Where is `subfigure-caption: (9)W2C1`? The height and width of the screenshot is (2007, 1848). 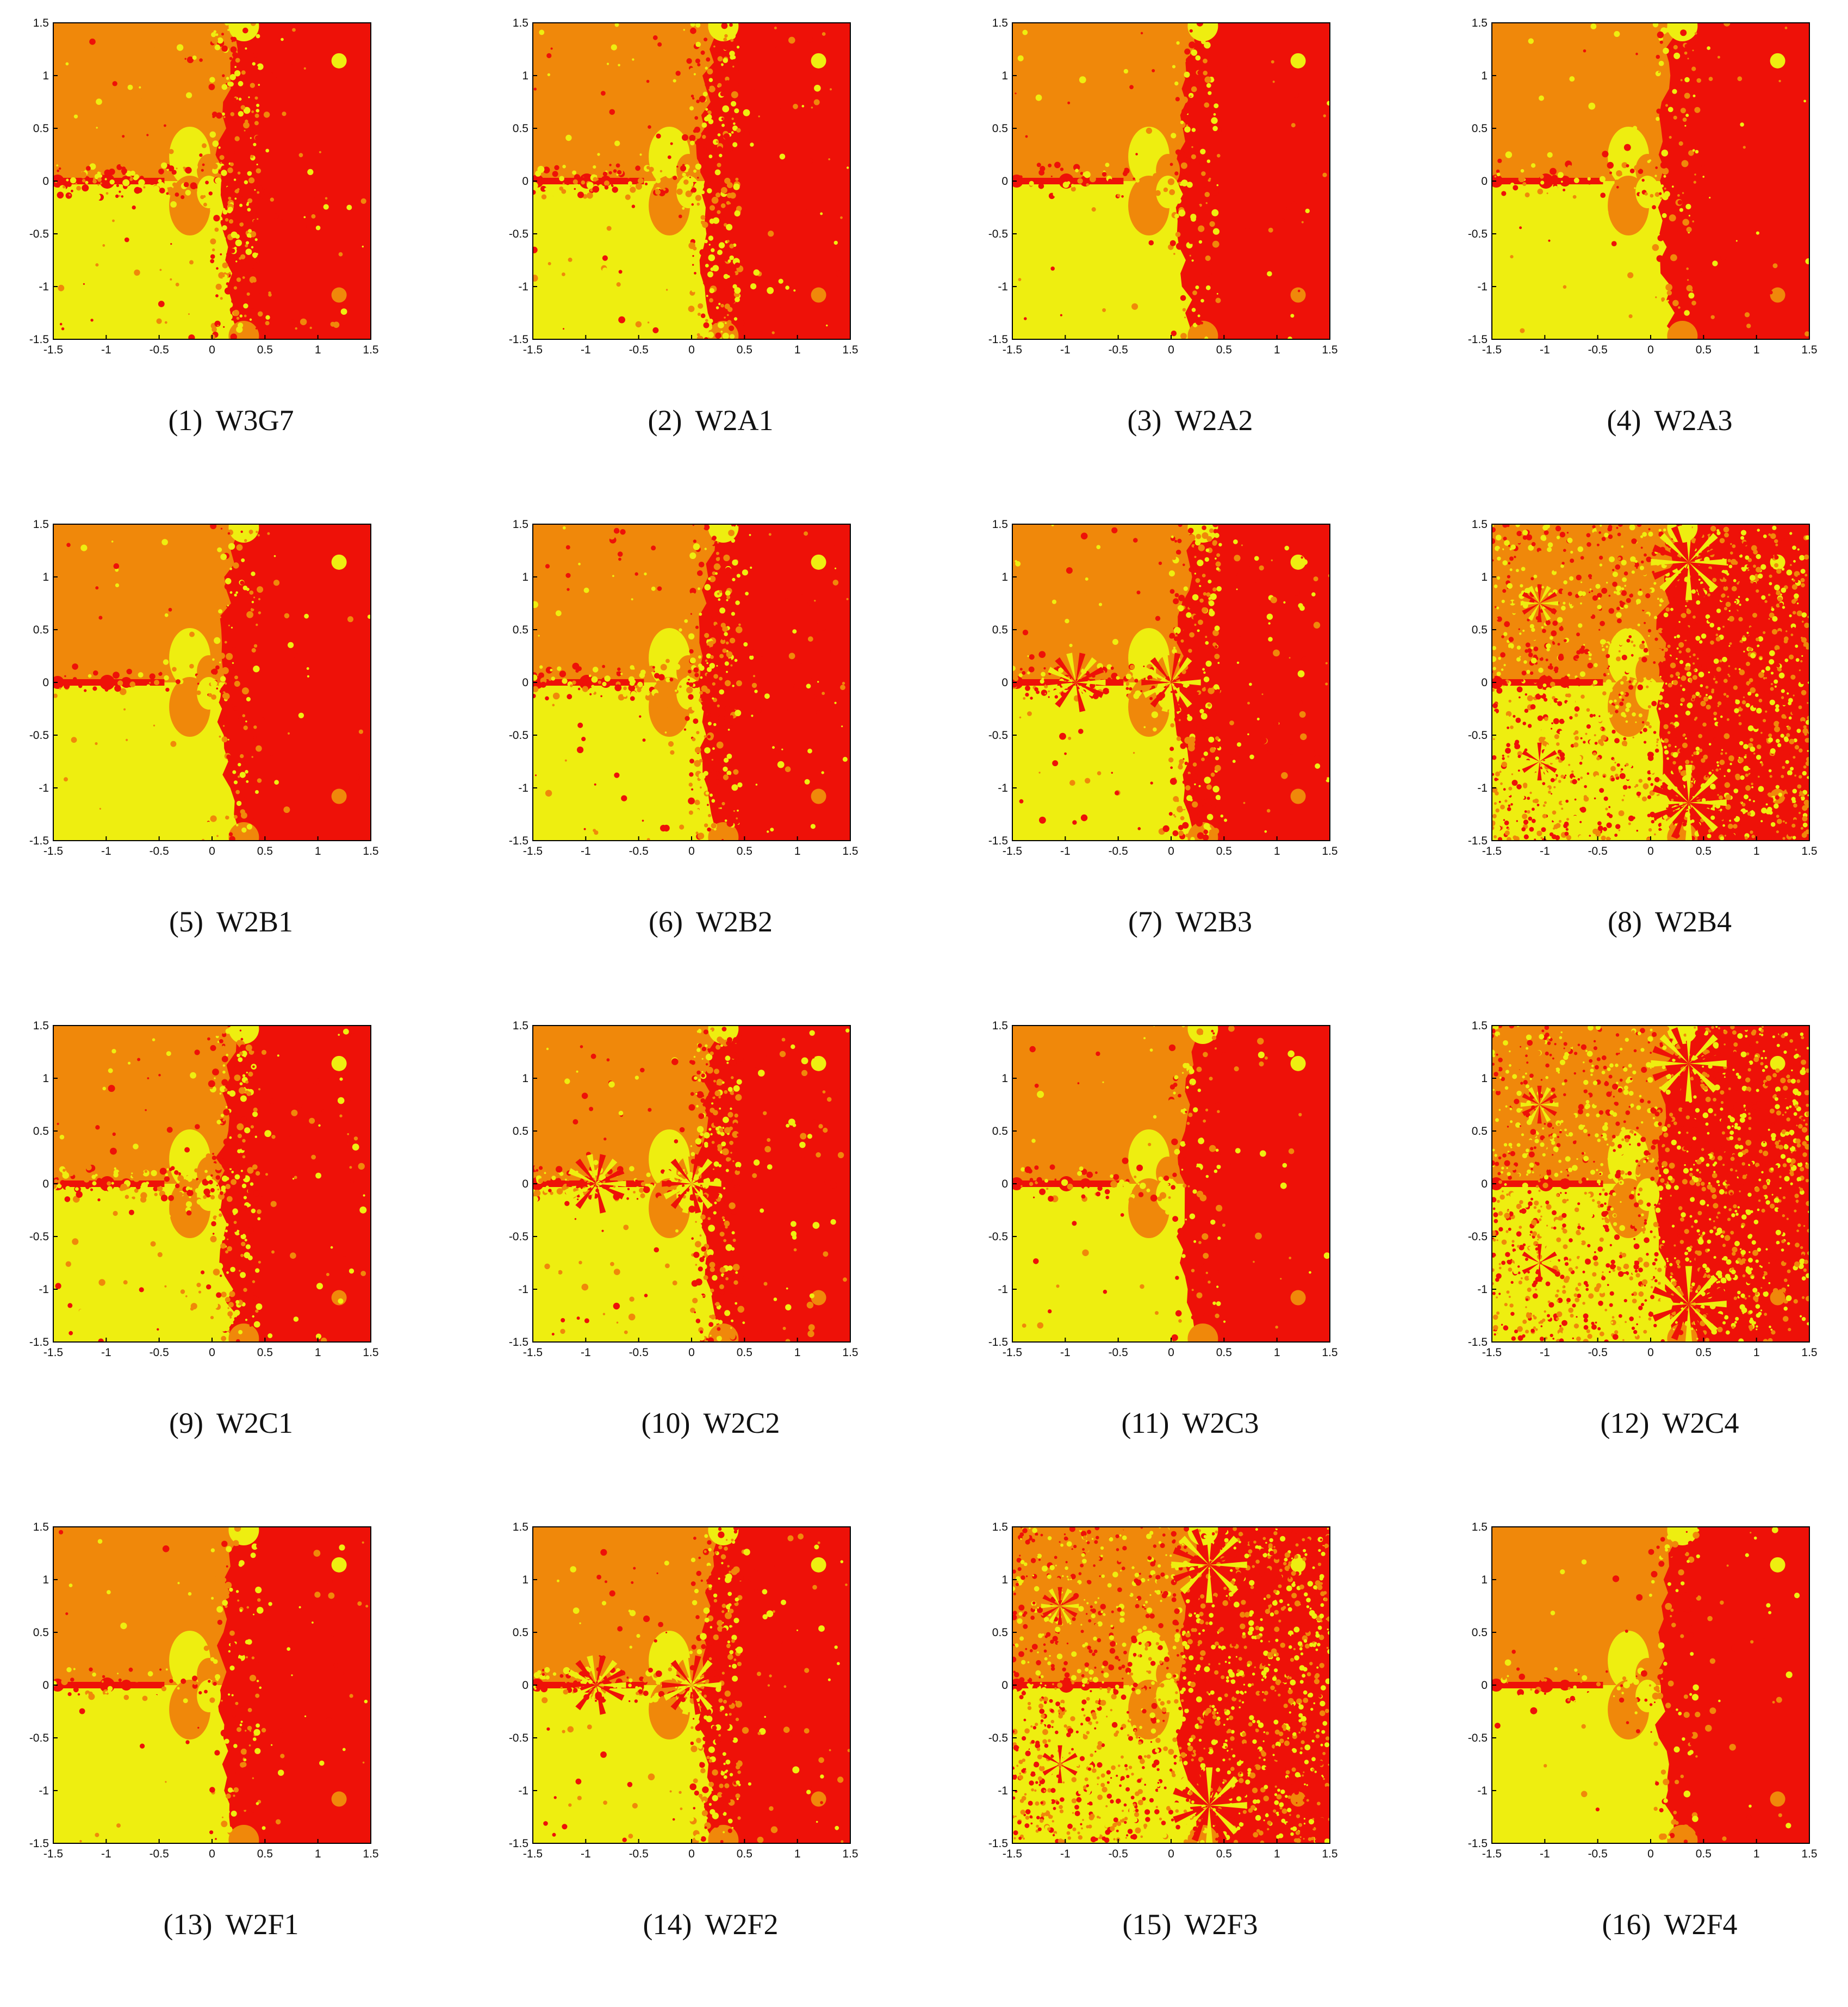 subfigure-caption: (9)W2C1 is located at coordinates (231, 1423).